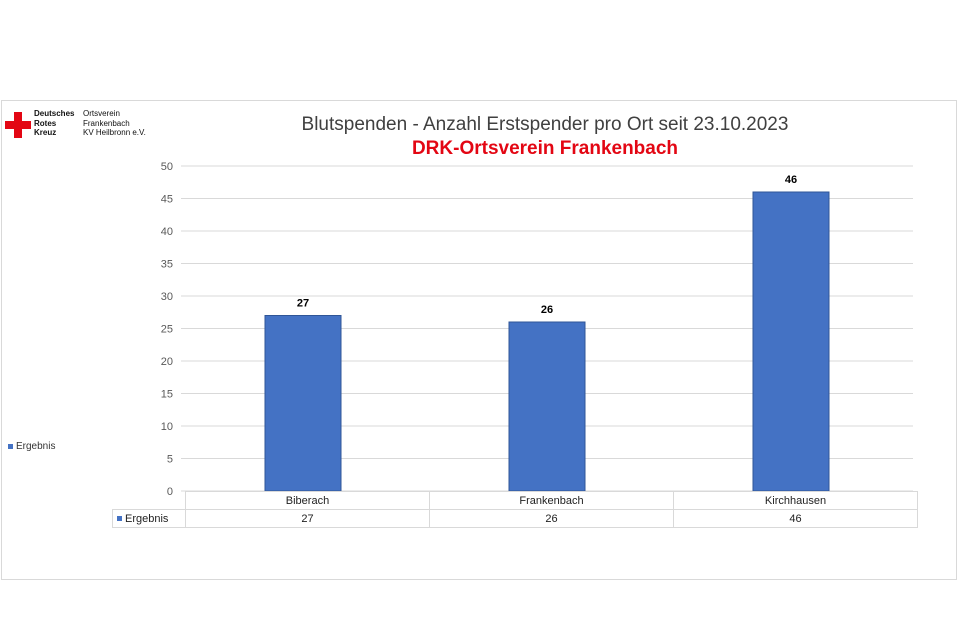 The height and width of the screenshot is (640, 960). What do you see at coordinates (149, 518) in the screenshot?
I see `table-row-label: Ergebnis` at bounding box center [149, 518].